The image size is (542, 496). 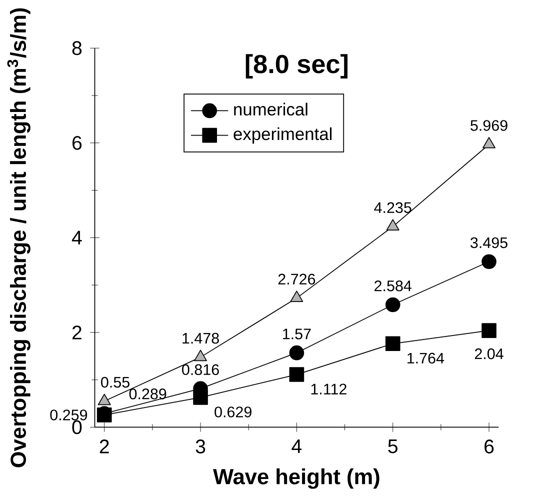 What do you see at coordinates (233, 412) in the screenshot?
I see `data-label: 0.629` at bounding box center [233, 412].